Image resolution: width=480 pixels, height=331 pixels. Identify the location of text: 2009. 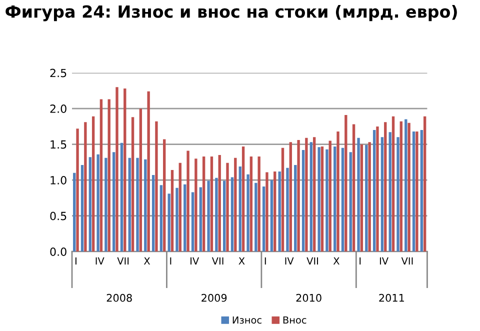
(214, 298).